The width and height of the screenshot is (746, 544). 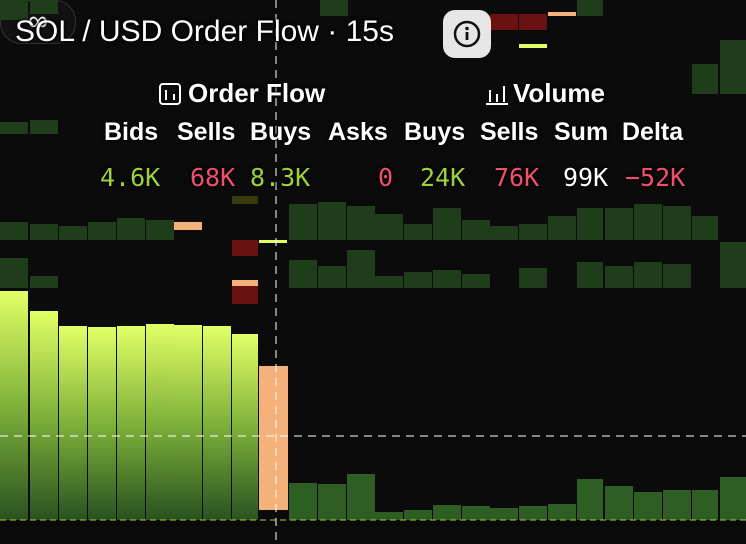 I want to click on column-value: 4.6K, so click(x=130, y=177).